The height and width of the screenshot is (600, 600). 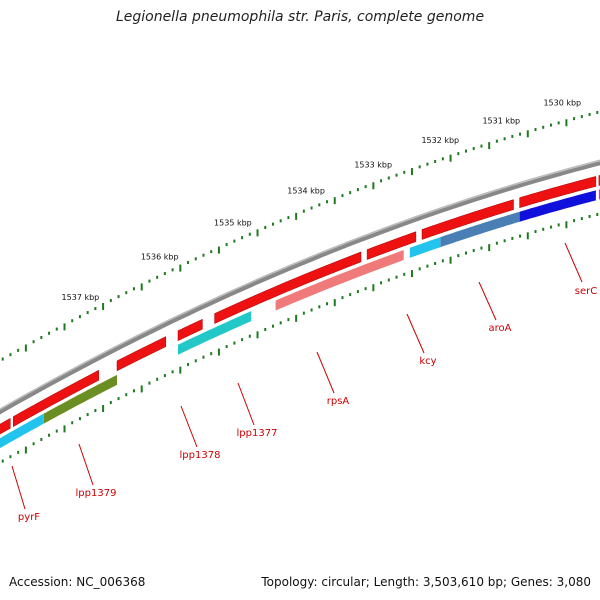 What do you see at coordinates (427, 361) in the screenshot?
I see `gene-label: kcy` at bounding box center [427, 361].